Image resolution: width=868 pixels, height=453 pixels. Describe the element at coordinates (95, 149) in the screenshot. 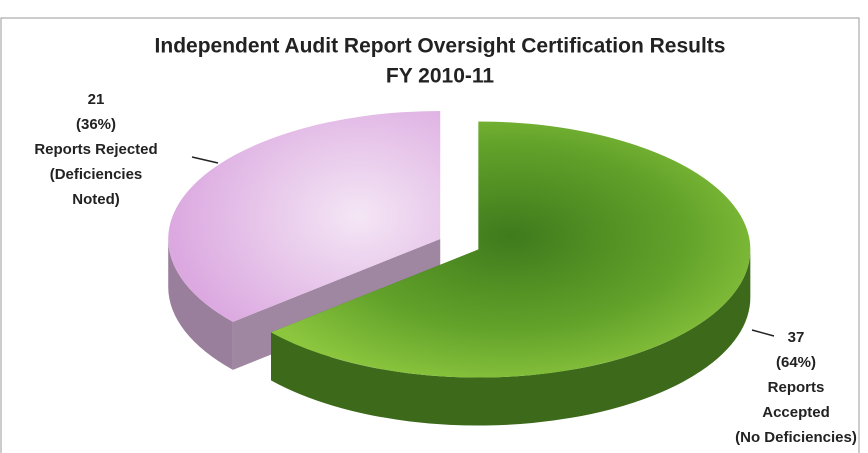

I see `category-label: Reports Rejected` at that location.